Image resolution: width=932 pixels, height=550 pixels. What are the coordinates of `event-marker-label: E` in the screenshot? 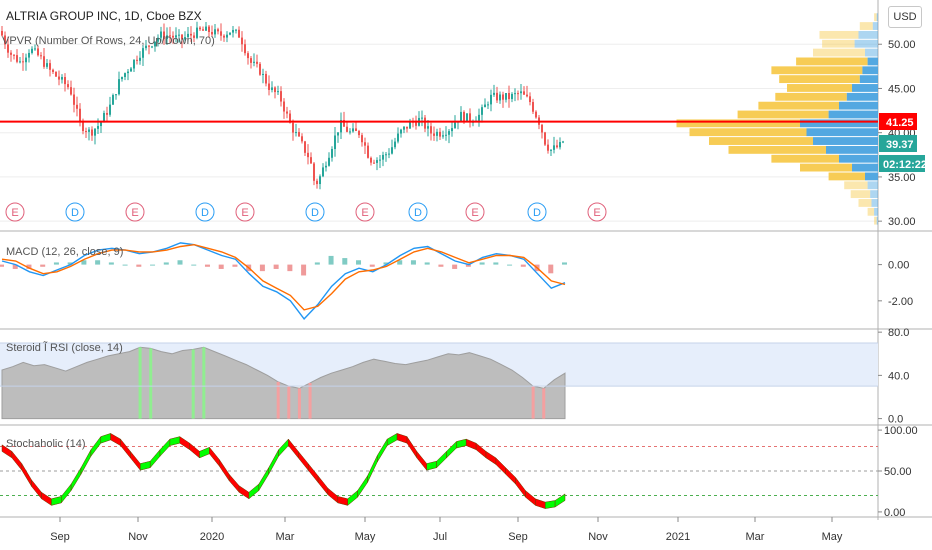 It's located at (474, 213).